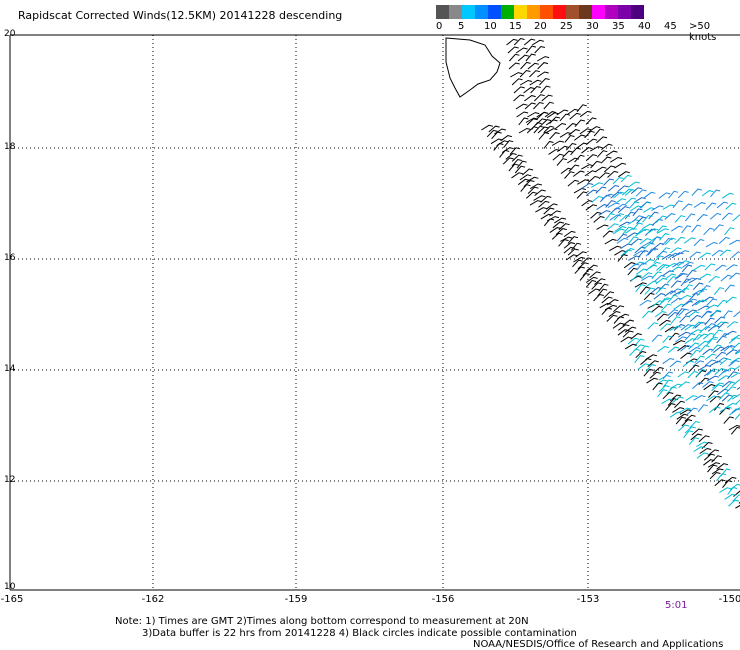 The height and width of the screenshot is (650, 740). I want to click on time-label: 5:01, so click(676, 605).